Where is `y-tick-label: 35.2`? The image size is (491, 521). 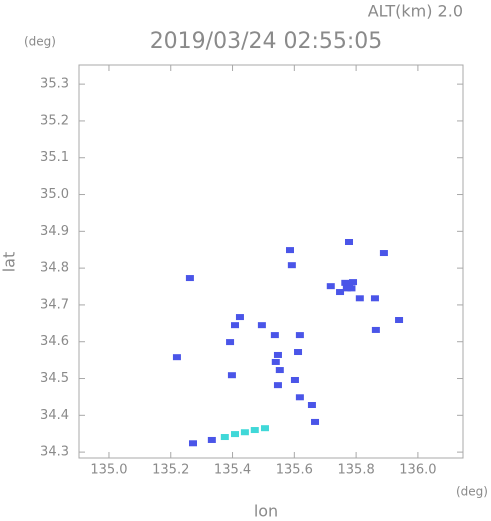 y-tick-label: 35.2 is located at coordinates (54, 120).